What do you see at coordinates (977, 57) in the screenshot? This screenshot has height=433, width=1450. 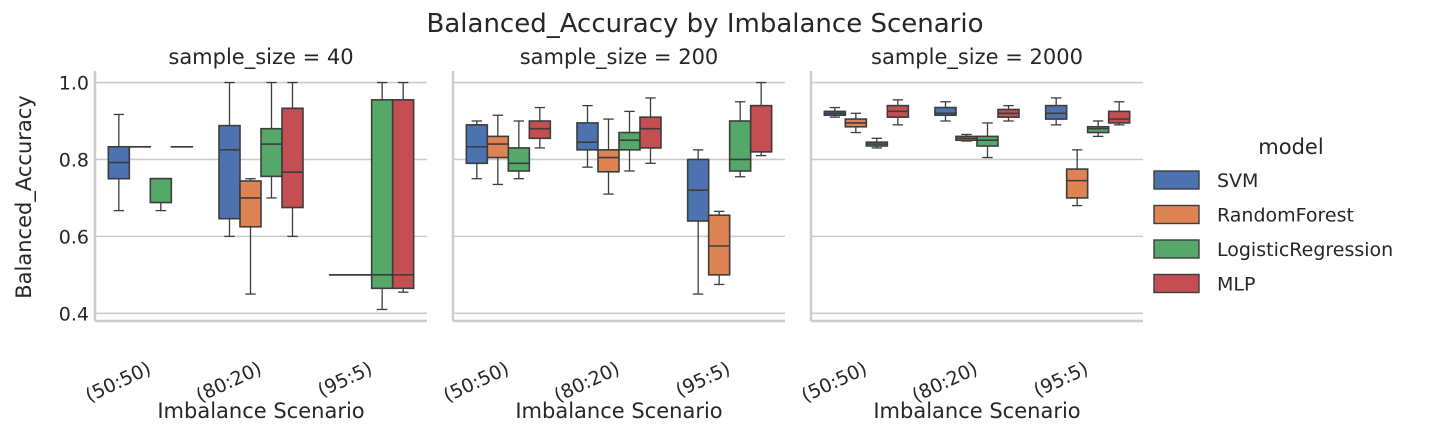 I see `facet-title: sample_size = 2000` at bounding box center [977, 57].